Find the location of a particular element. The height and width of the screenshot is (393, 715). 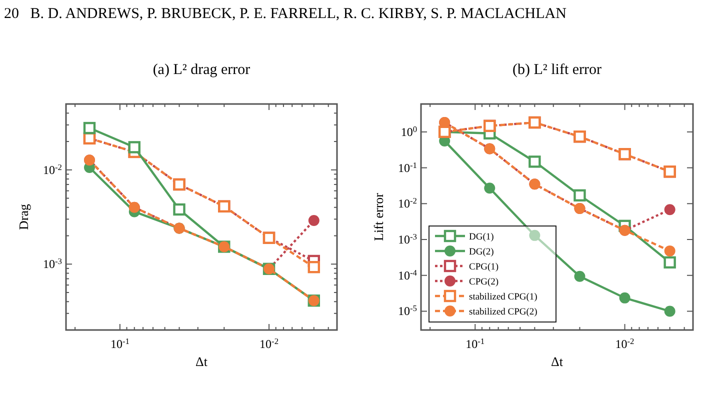

text: 20 B. D. ANDREWS, P. BRUBECK, P. E. FARRELL, R. C. KIRBY, S. P. MACLACHLAN is located at coordinates (285, 14).